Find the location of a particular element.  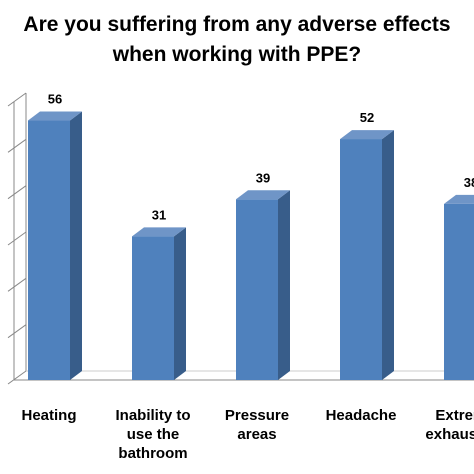

data-label-4: 52 is located at coordinates (367, 117).